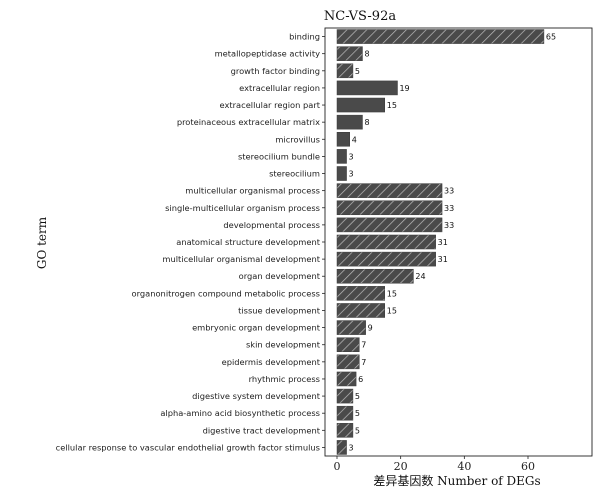 This screenshot has height=496, width=612. What do you see at coordinates (270, 105) in the screenshot?
I see `category-label: extracellular region part` at bounding box center [270, 105].